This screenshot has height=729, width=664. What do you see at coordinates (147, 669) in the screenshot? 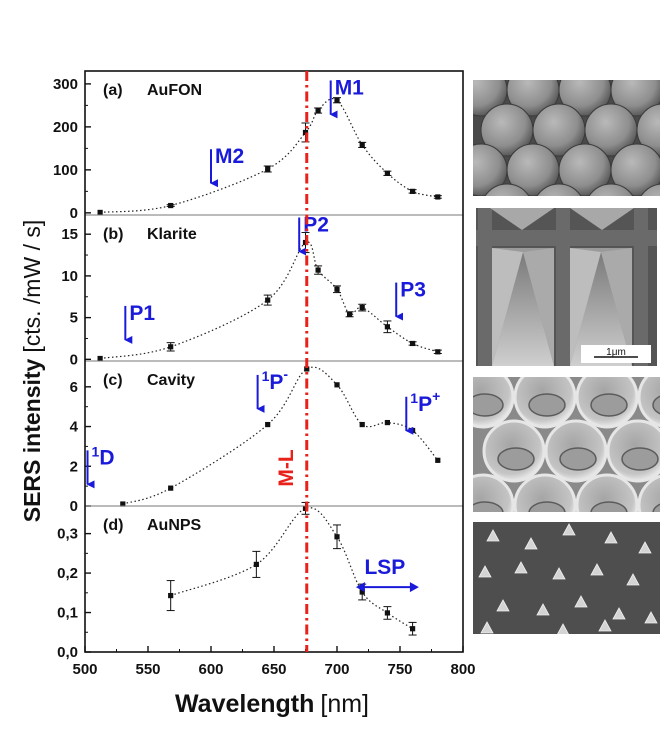
I see `x-tick-label-1: 550` at bounding box center [147, 669].